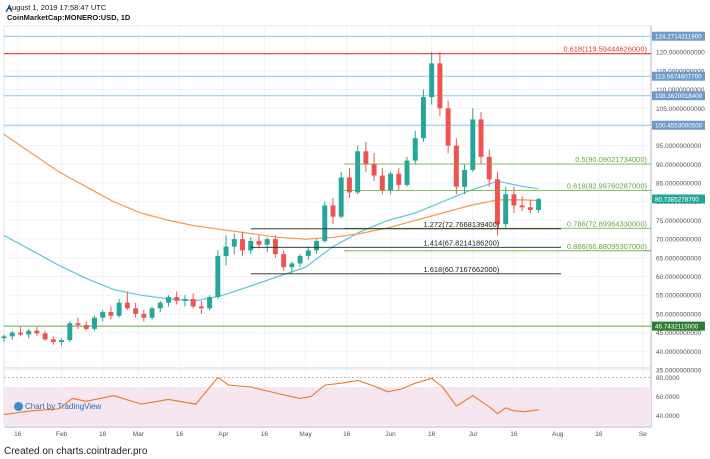 This screenshot has width=710, height=459. What do you see at coordinates (679, 258) in the screenshot?
I see `y-tick-label: 65.0000000000` at bounding box center [679, 258].